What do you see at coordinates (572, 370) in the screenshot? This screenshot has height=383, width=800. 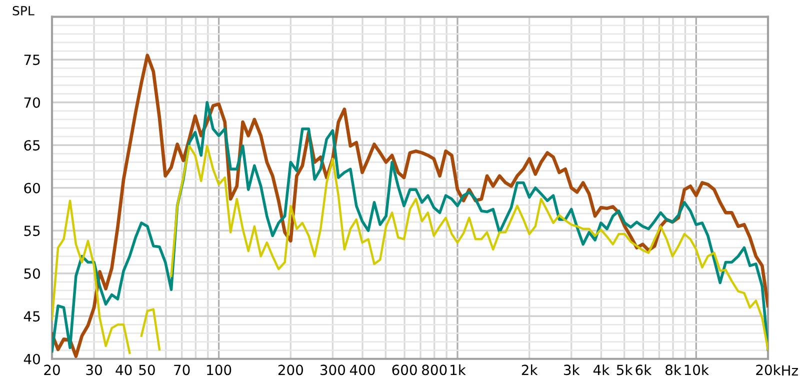 I see `x-tick-label: 3k` at bounding box center [572, 370].